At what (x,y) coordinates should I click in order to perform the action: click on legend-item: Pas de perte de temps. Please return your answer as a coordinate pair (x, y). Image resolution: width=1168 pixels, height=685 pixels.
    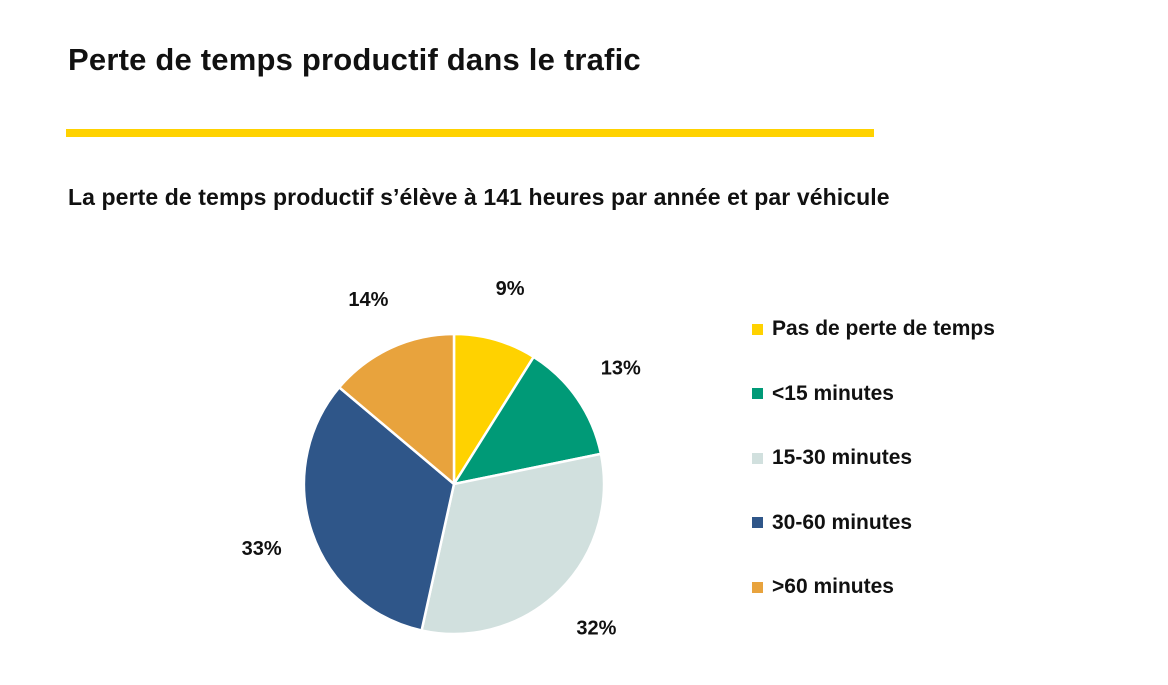
    Looking at the image, I should click on (873, 329).